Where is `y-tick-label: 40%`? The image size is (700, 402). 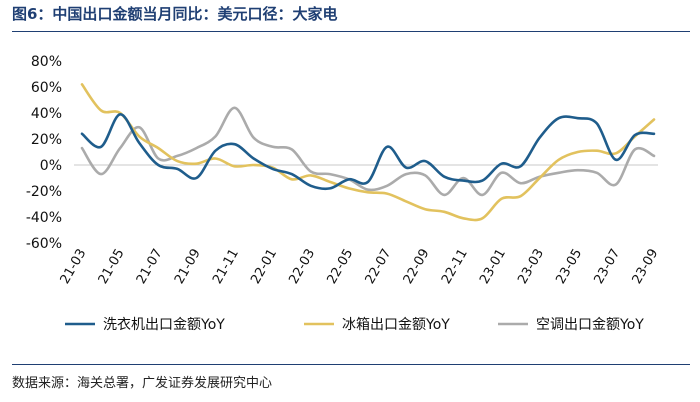
y-tick-label: 40% is located at coordinates (46, 114).